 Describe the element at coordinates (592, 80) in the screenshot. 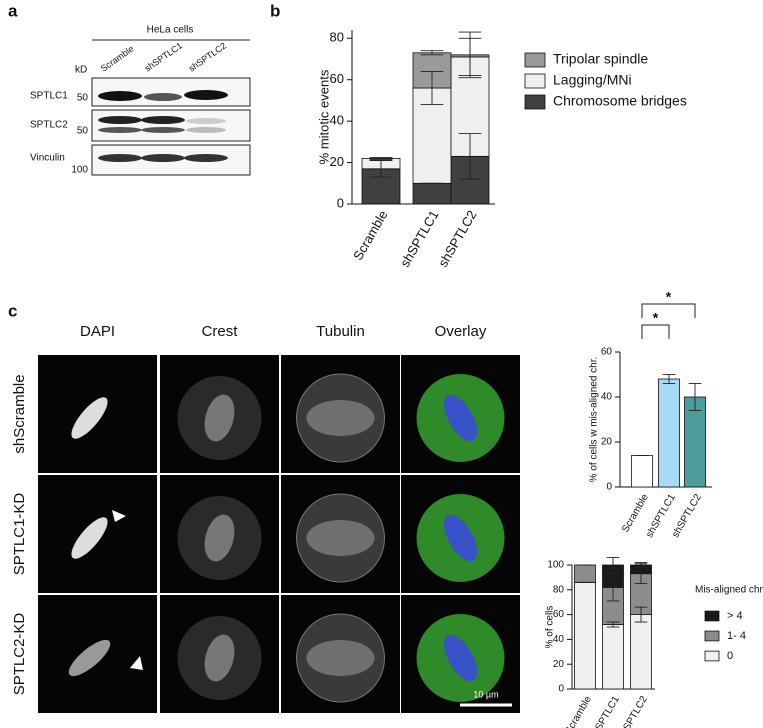

I see `legend-label: Lagging/MNi` at that location.